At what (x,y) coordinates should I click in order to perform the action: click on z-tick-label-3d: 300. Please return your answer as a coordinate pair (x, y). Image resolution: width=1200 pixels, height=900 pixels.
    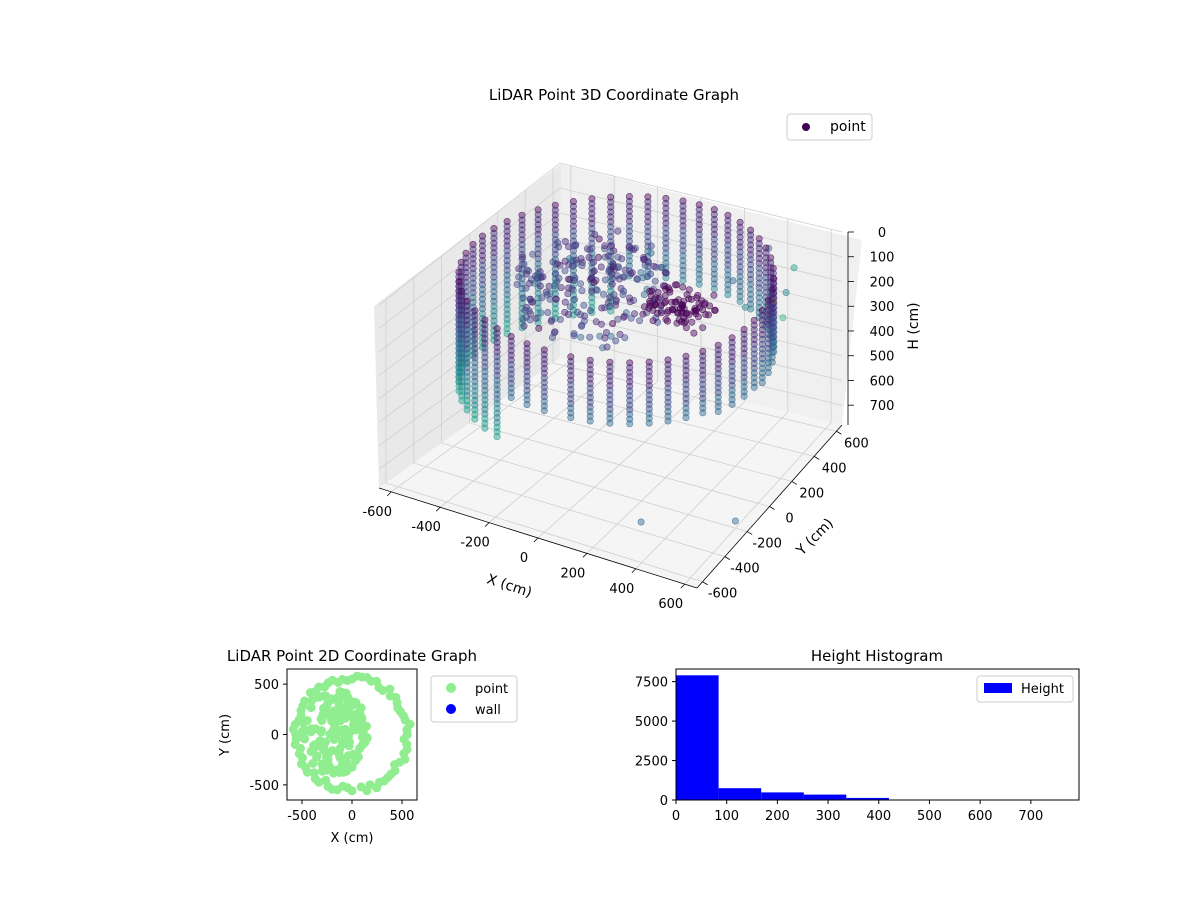
    Looking at the image, I should click on (882, 307).